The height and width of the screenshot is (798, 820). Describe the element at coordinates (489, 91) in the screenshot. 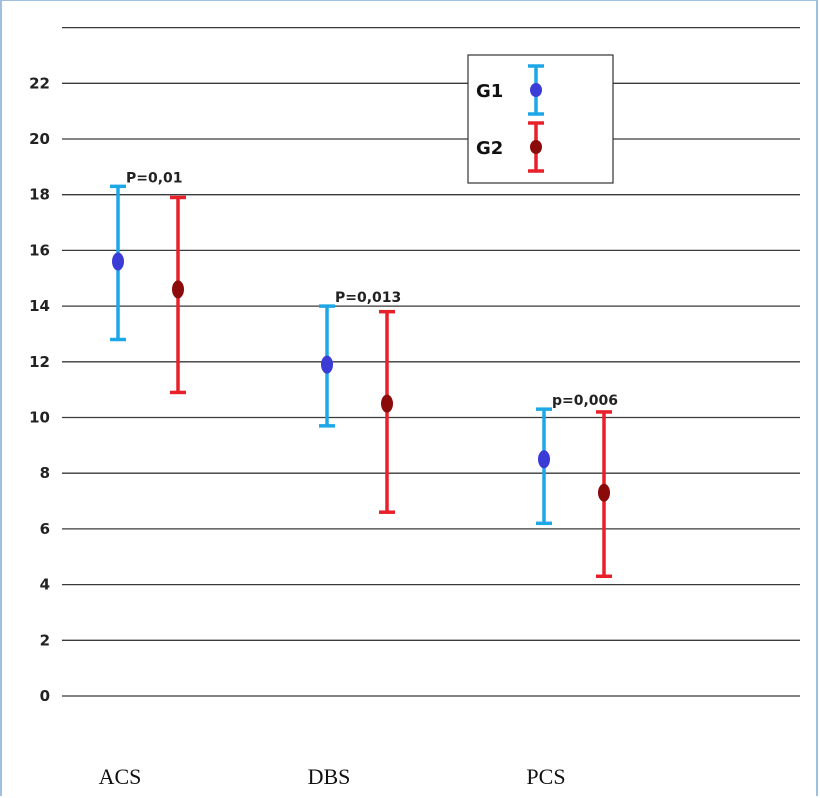

I see `legend-label-G1: G1` at that location.